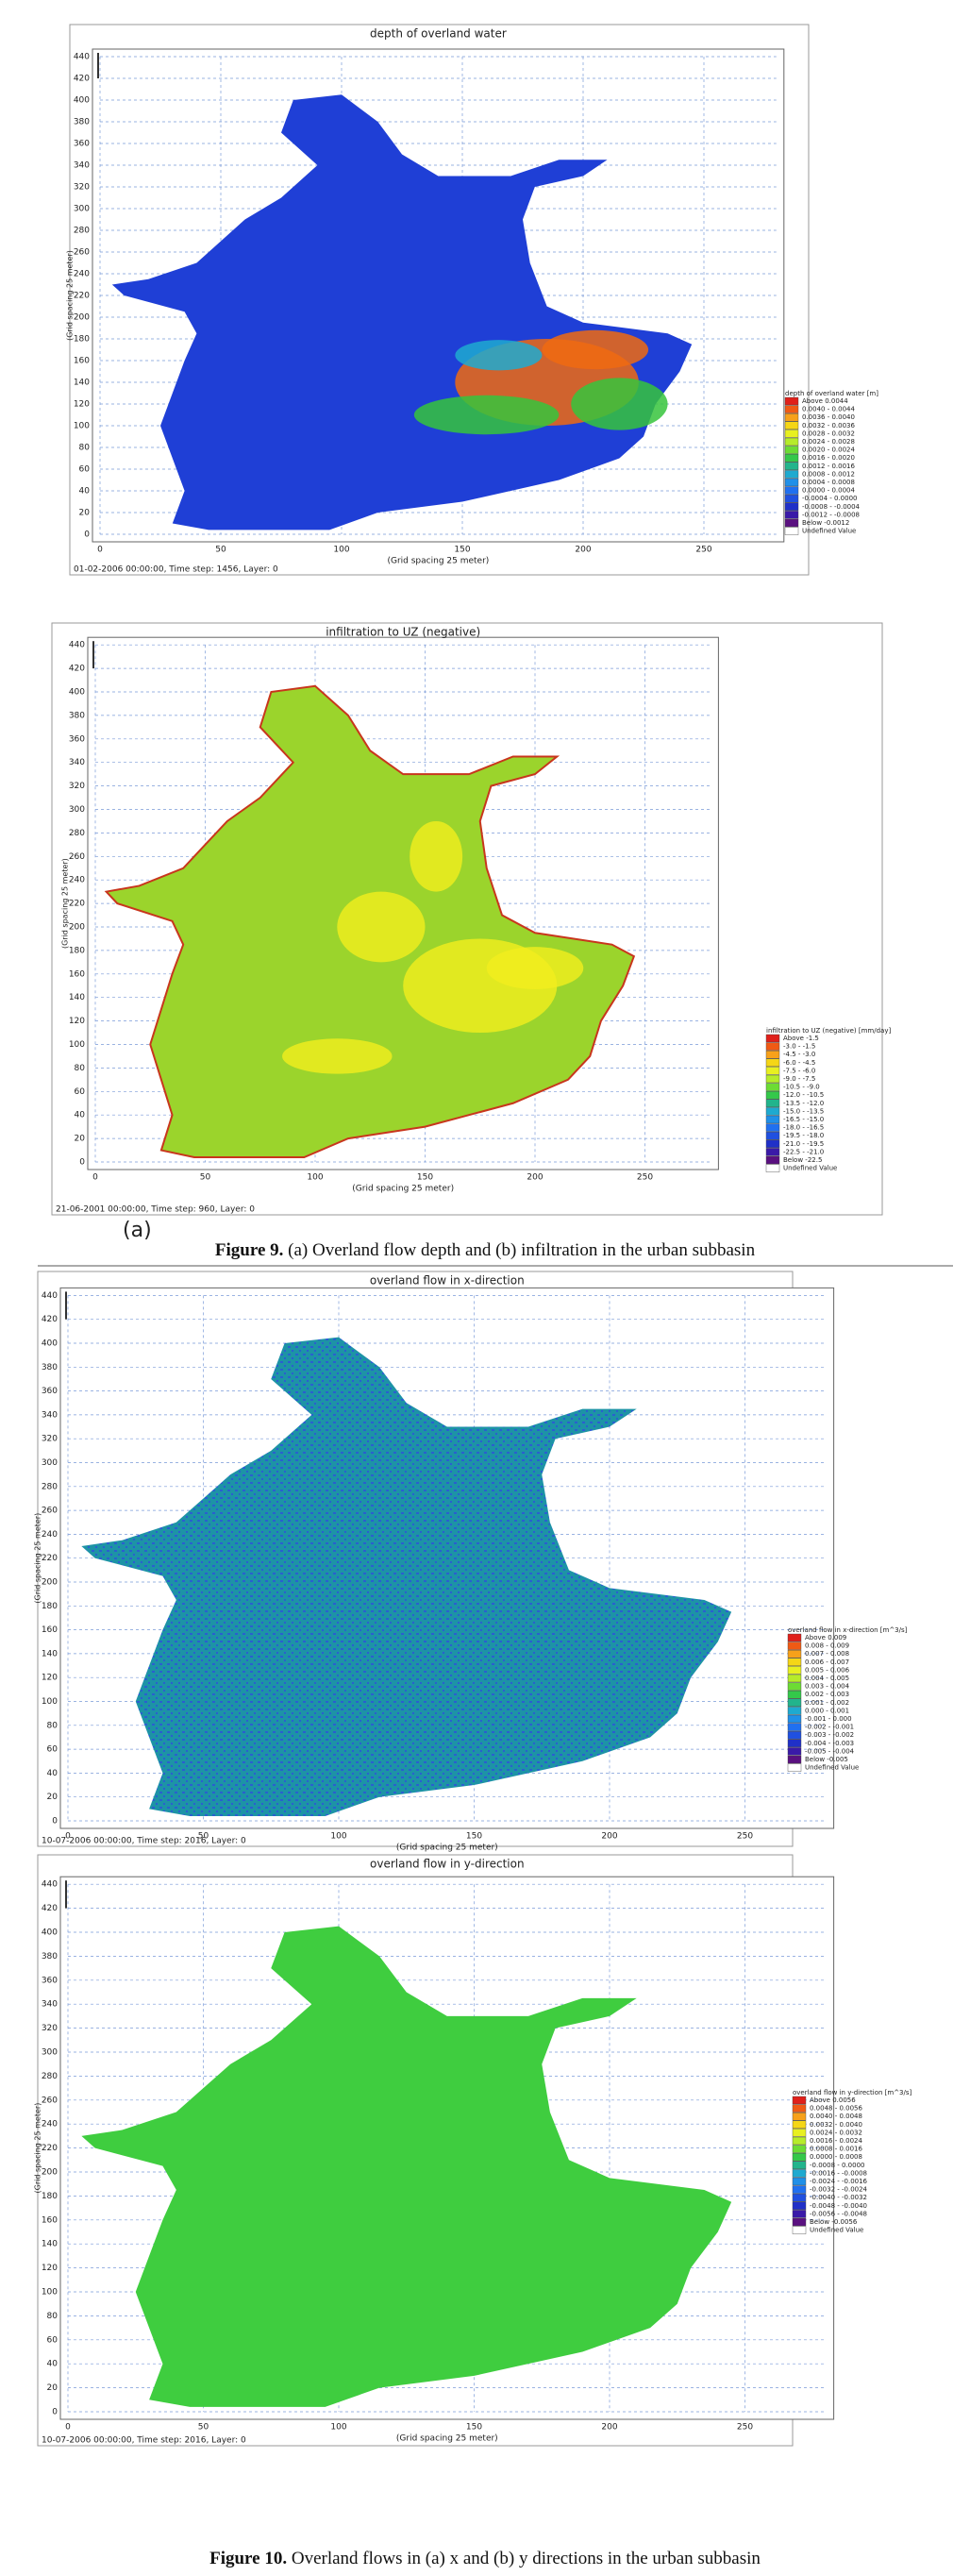 This screenshot has width=970, height=2576. Describe the element at coordinates (249, 1250) in the screenshot. I see `caption-label: Figure 9.` at that location.